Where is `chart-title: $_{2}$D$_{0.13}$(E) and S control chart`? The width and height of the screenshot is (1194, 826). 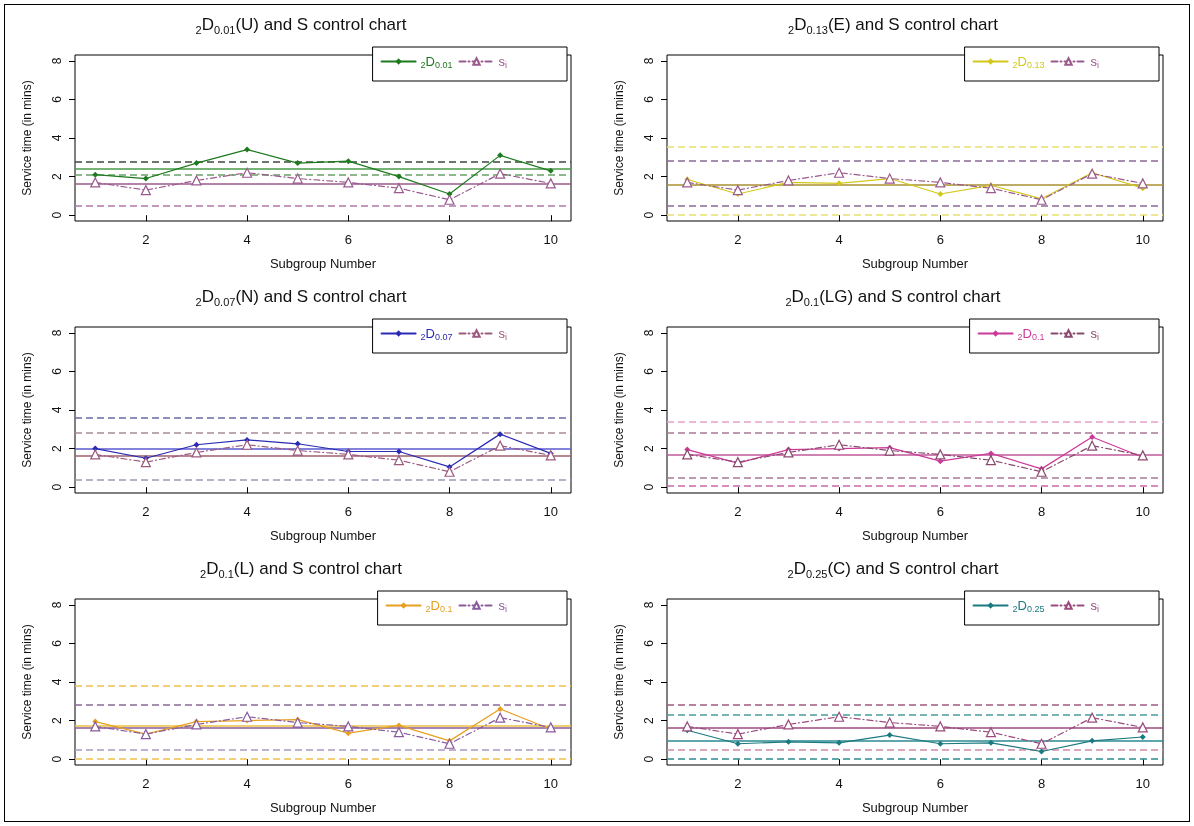 chart-title: $_{2}$D$_{0.13}$(E) and S control chart is located at coordinates (893, 26).